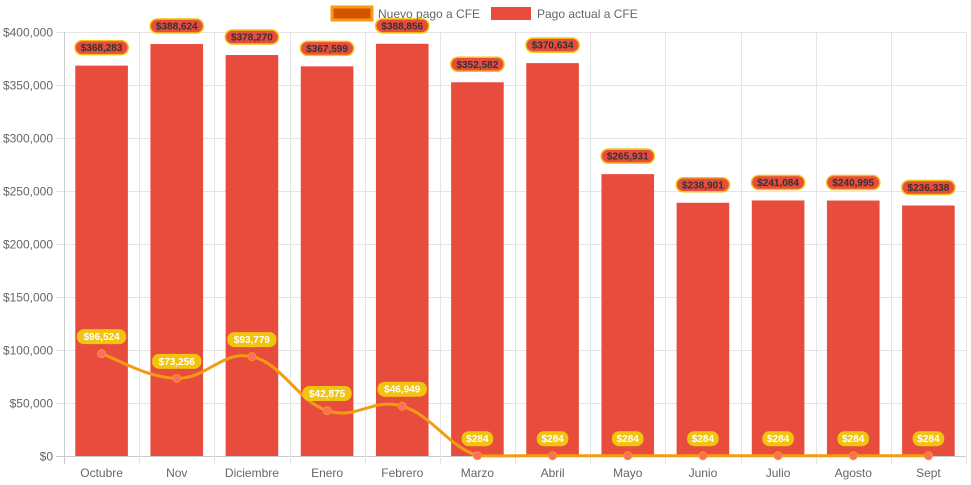  I want to click on legend: Nuevo pago a CFE Pago actual a CFE, so click(484, 13).